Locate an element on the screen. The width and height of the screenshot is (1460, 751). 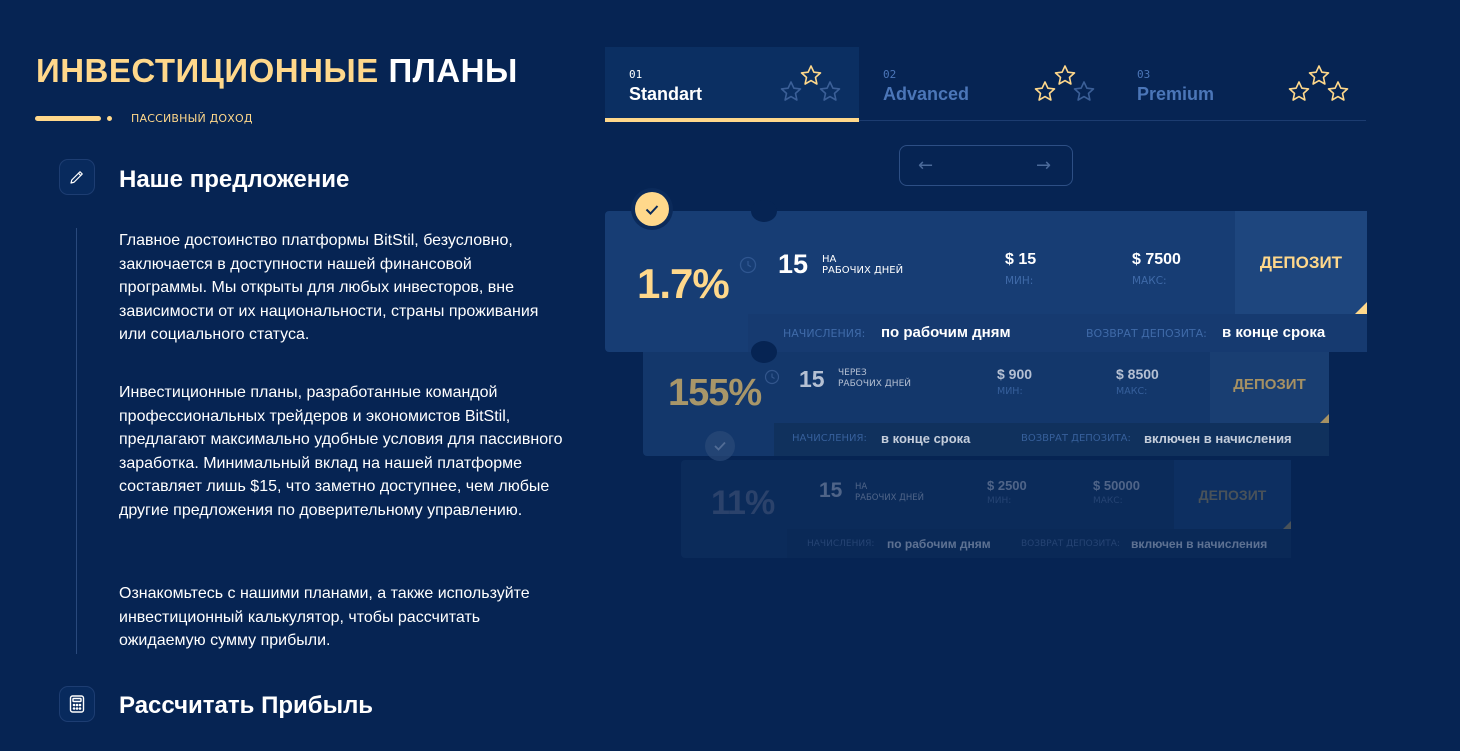
tab-label: Advanced is located at coordinates (926, 94).